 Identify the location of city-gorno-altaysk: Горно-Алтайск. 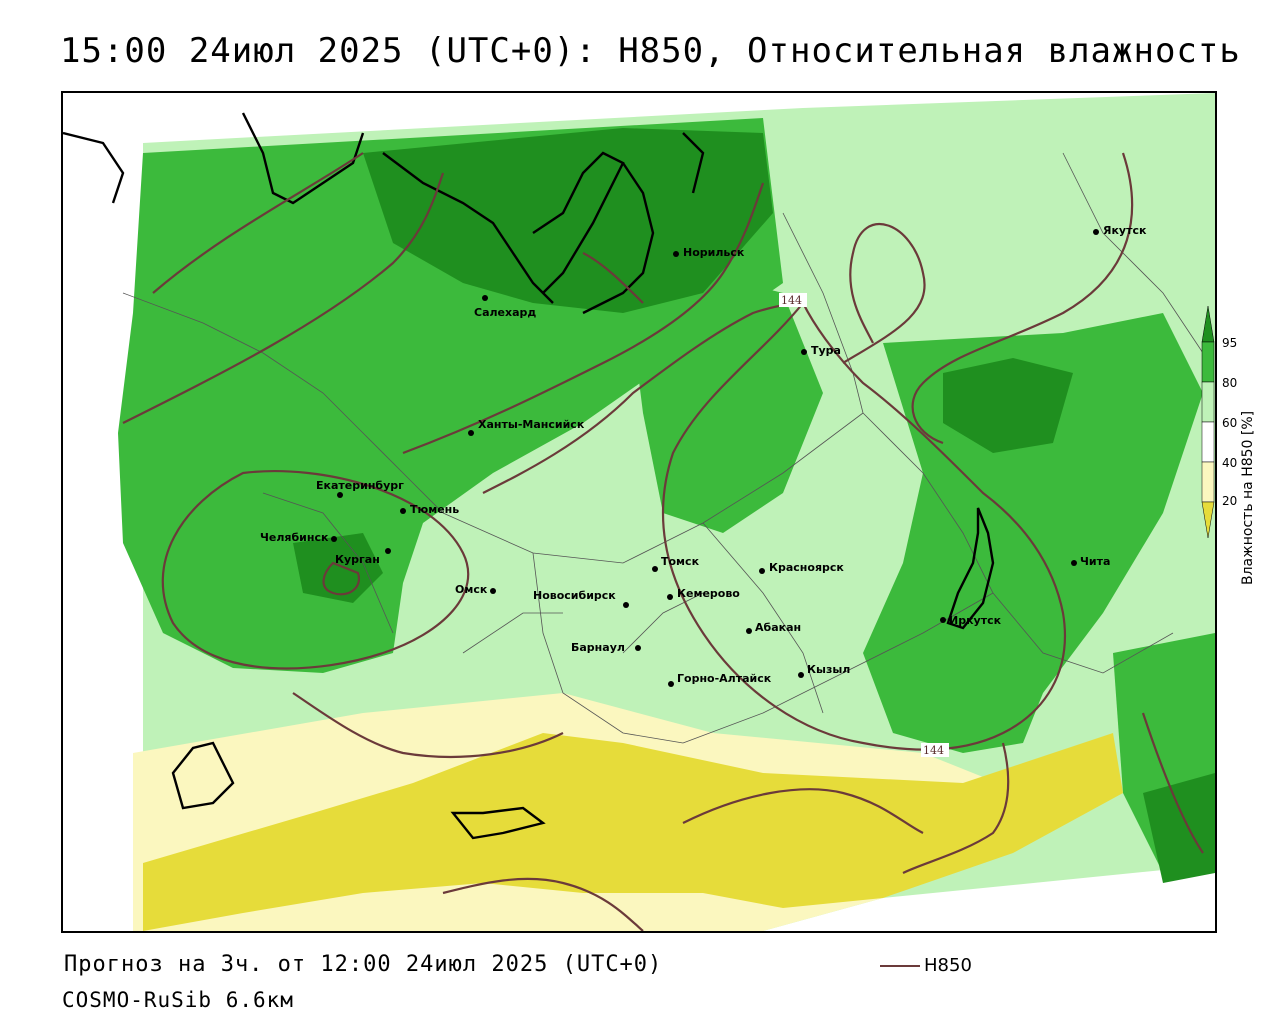
(720, 679).